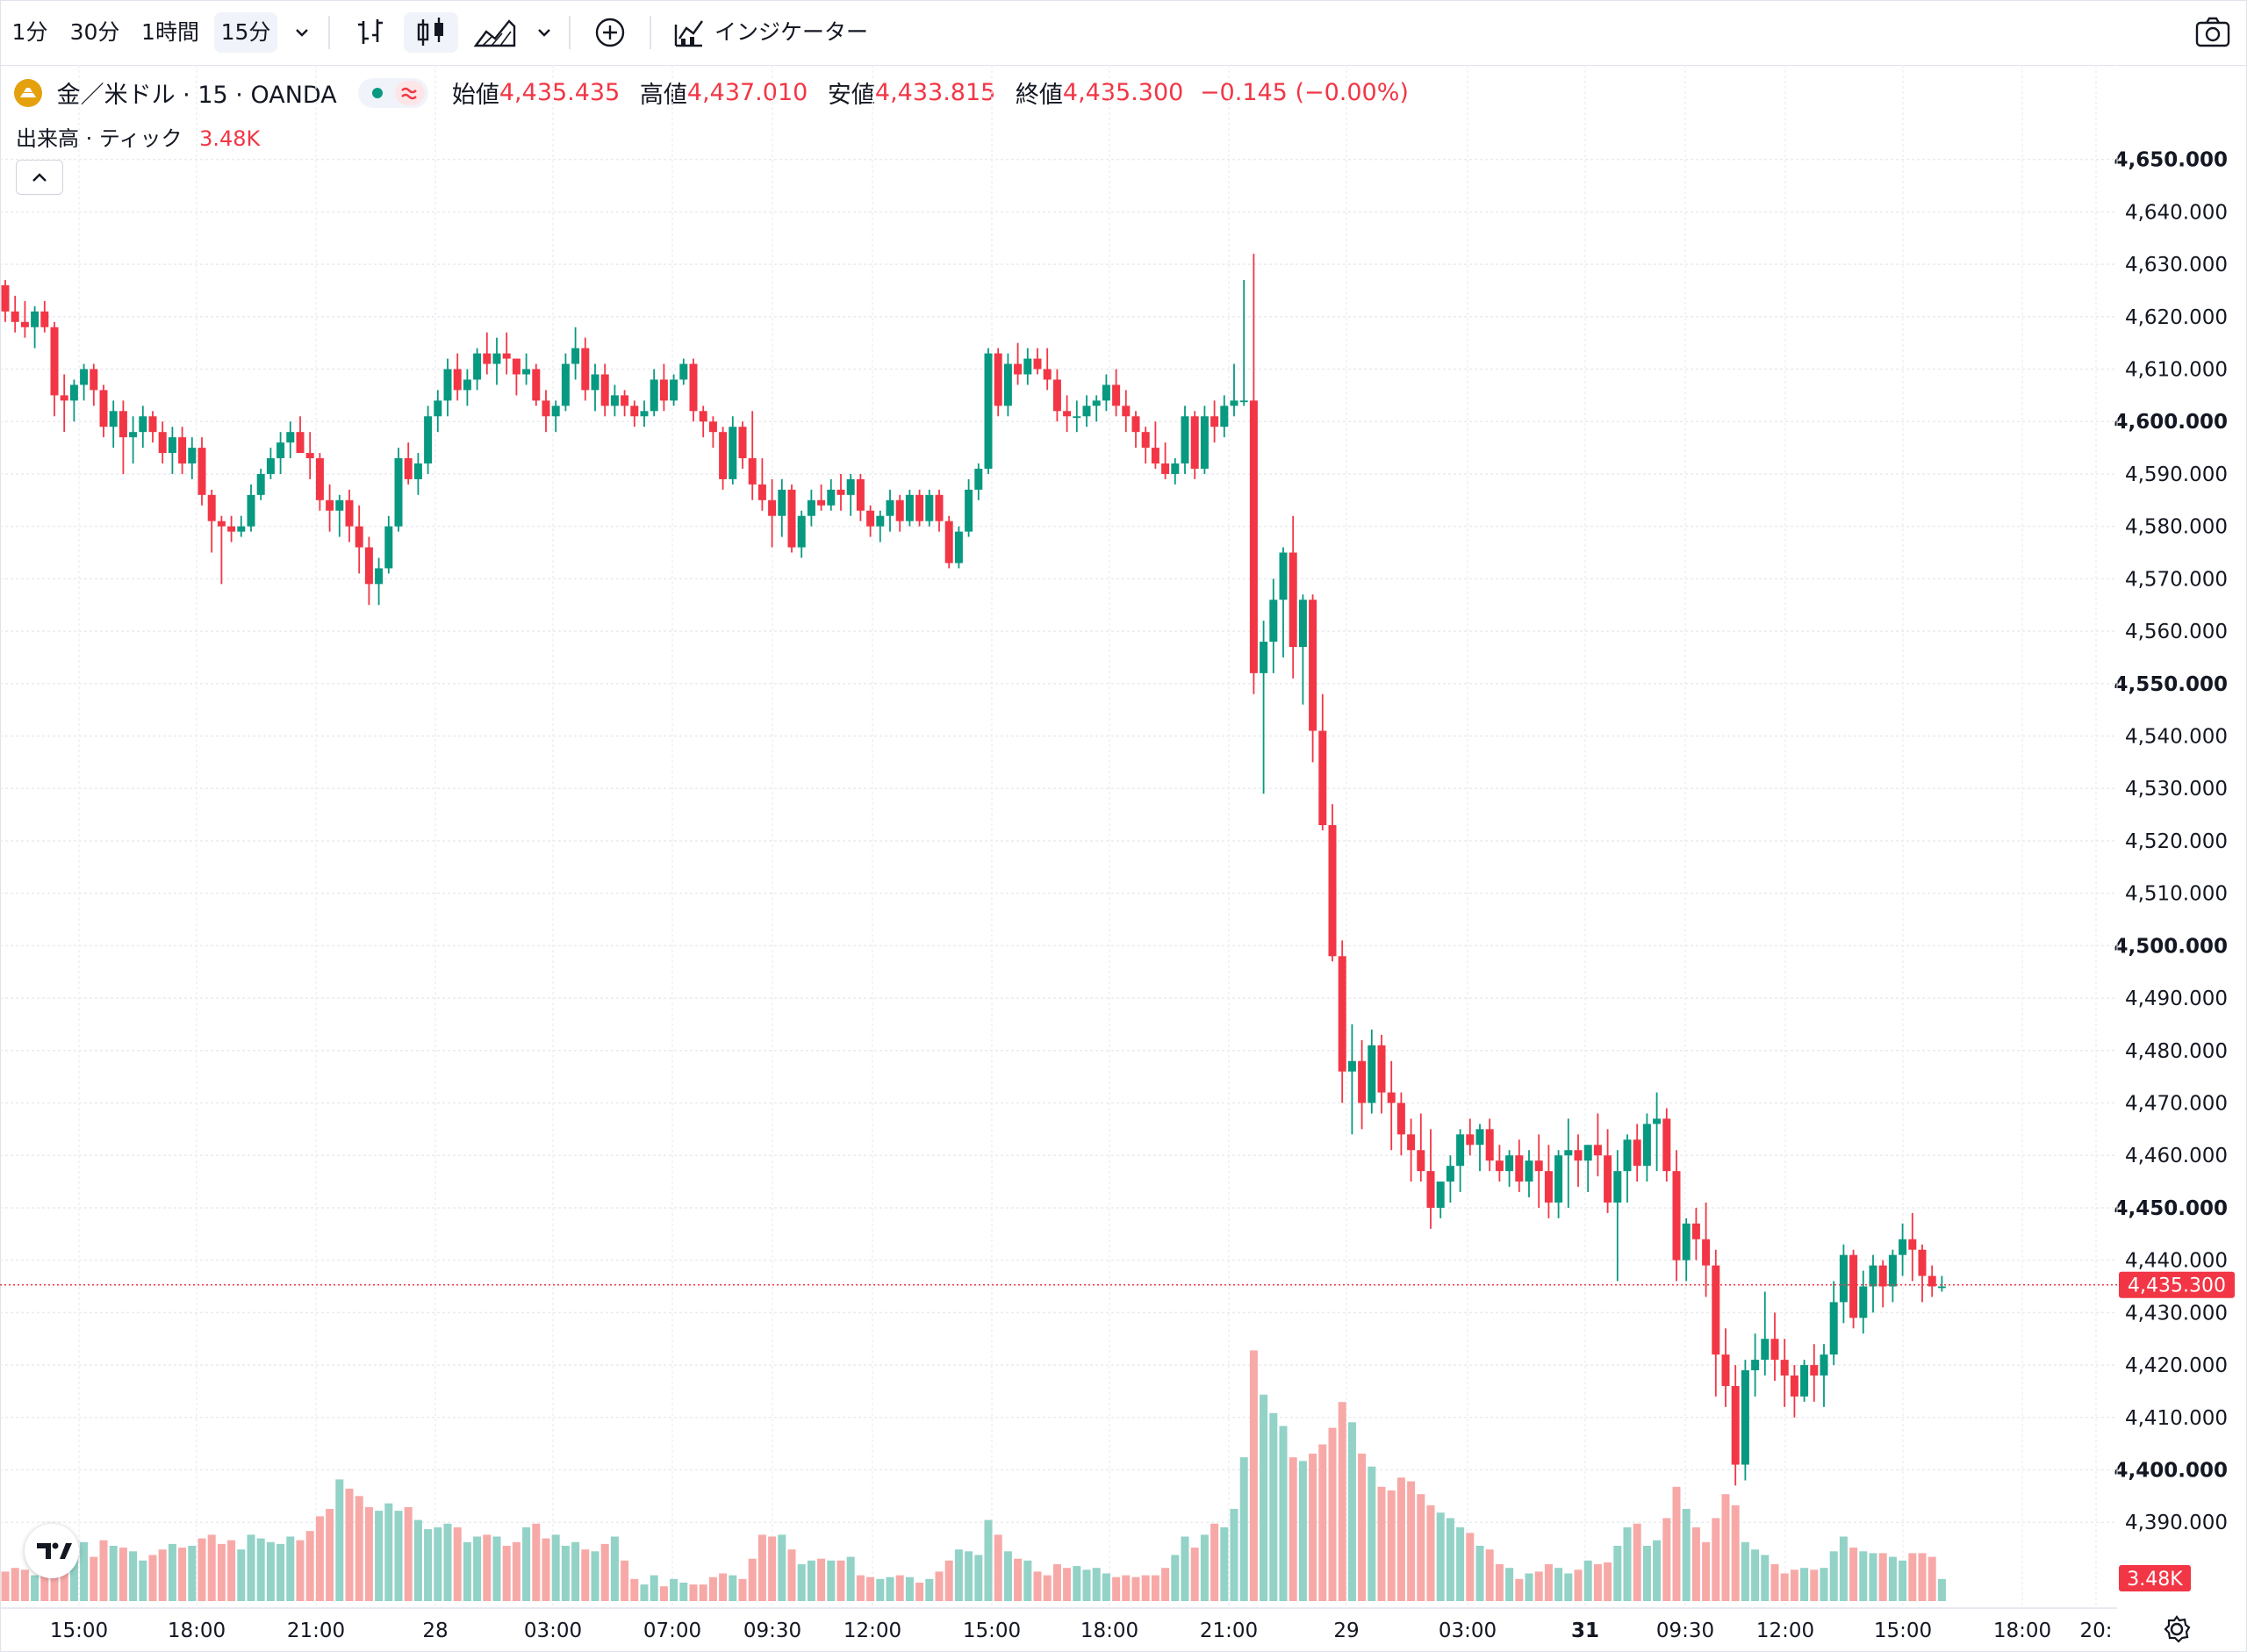 The width and height of the screenshot is (2247, 1652). I want to click on tradingview-logo-icon, so click(52, 1551).